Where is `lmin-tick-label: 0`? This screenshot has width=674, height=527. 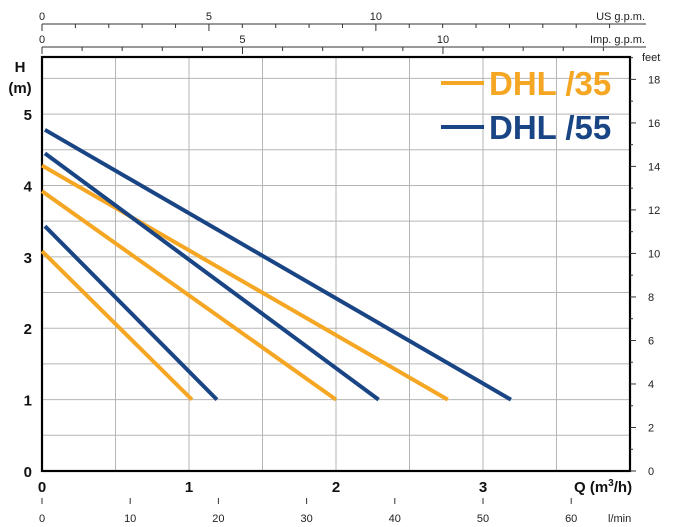 lmin-tick-label: 0 is located at coordinates (42, 519).